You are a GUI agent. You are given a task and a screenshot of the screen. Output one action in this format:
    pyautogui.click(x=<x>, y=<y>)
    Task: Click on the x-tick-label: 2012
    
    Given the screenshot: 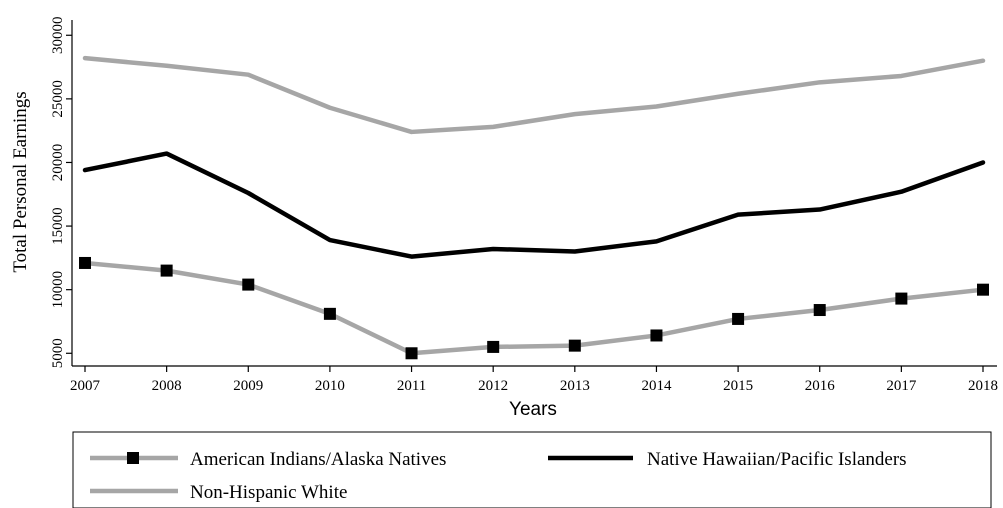 What is the action you would take?
    pyautogui.click(x=493, y=386)
    